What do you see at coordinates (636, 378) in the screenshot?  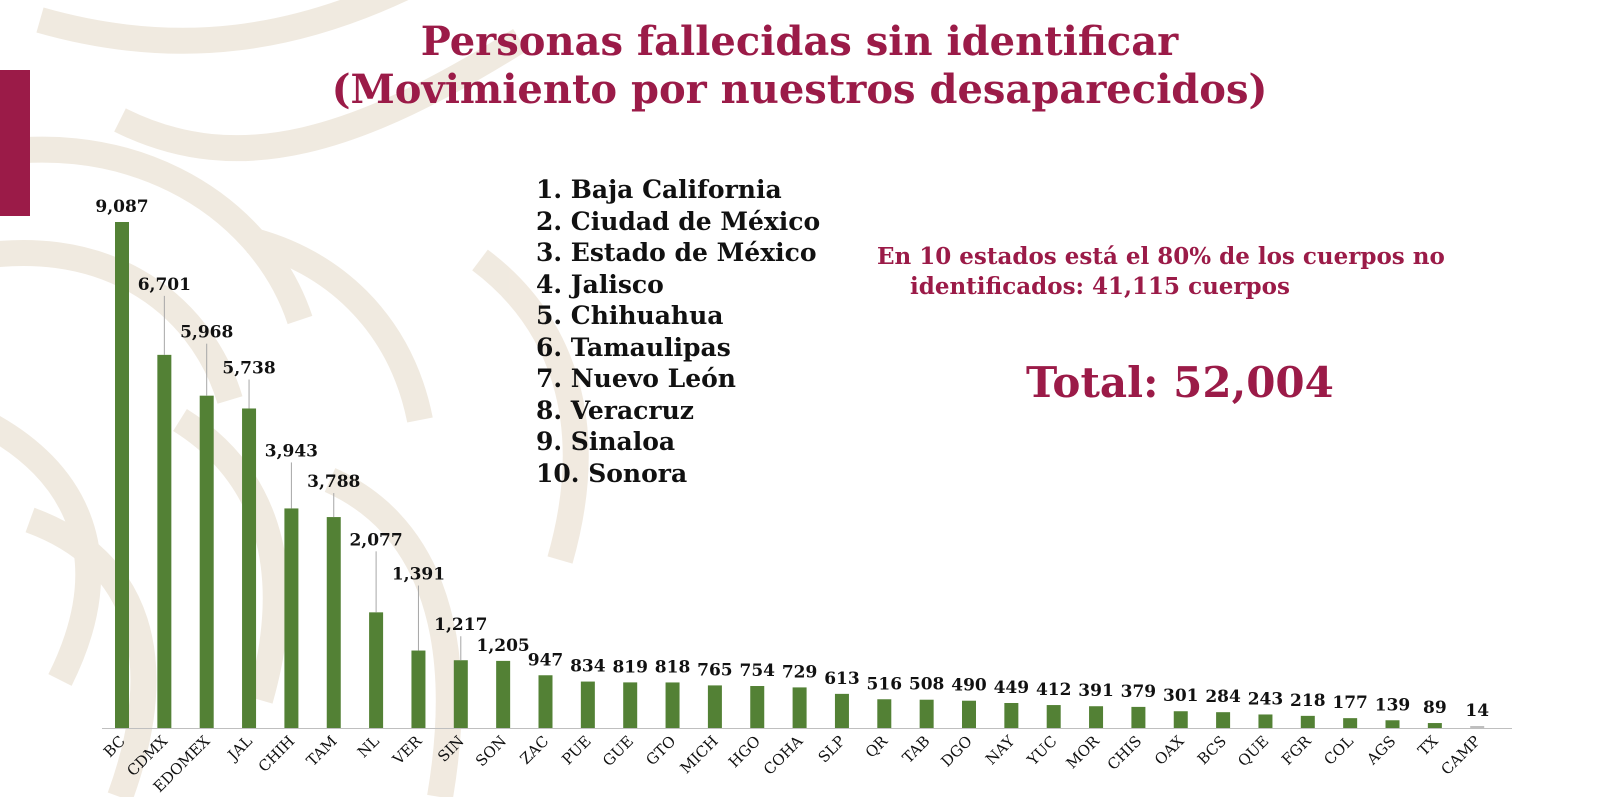 I see `ranking-item: 7. Nuevo León` at bounding box center [636, 378].